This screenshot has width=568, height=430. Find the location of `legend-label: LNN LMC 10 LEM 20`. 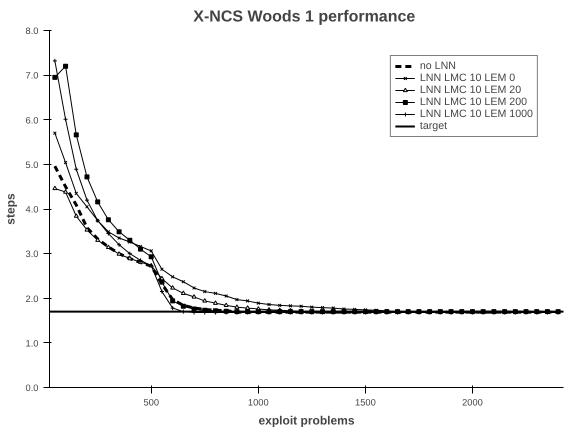

legend-label: LNN LMC 10 LEM 20 is located at coordinates (471, 90).